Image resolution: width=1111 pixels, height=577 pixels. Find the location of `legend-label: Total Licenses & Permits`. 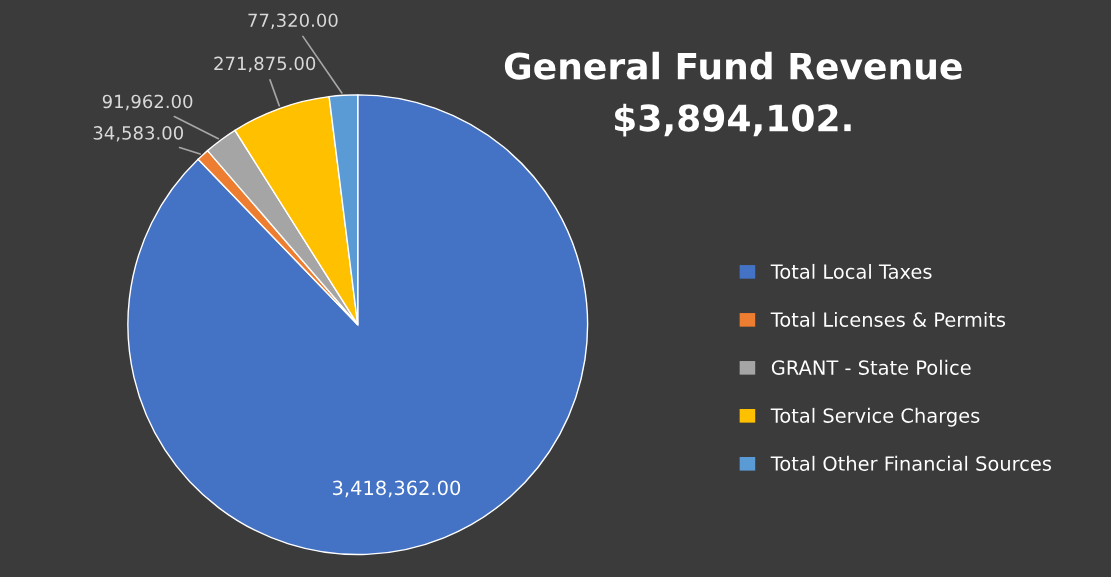

legend-label: Total Licenses & Permits is located at coordinates (888, 319).